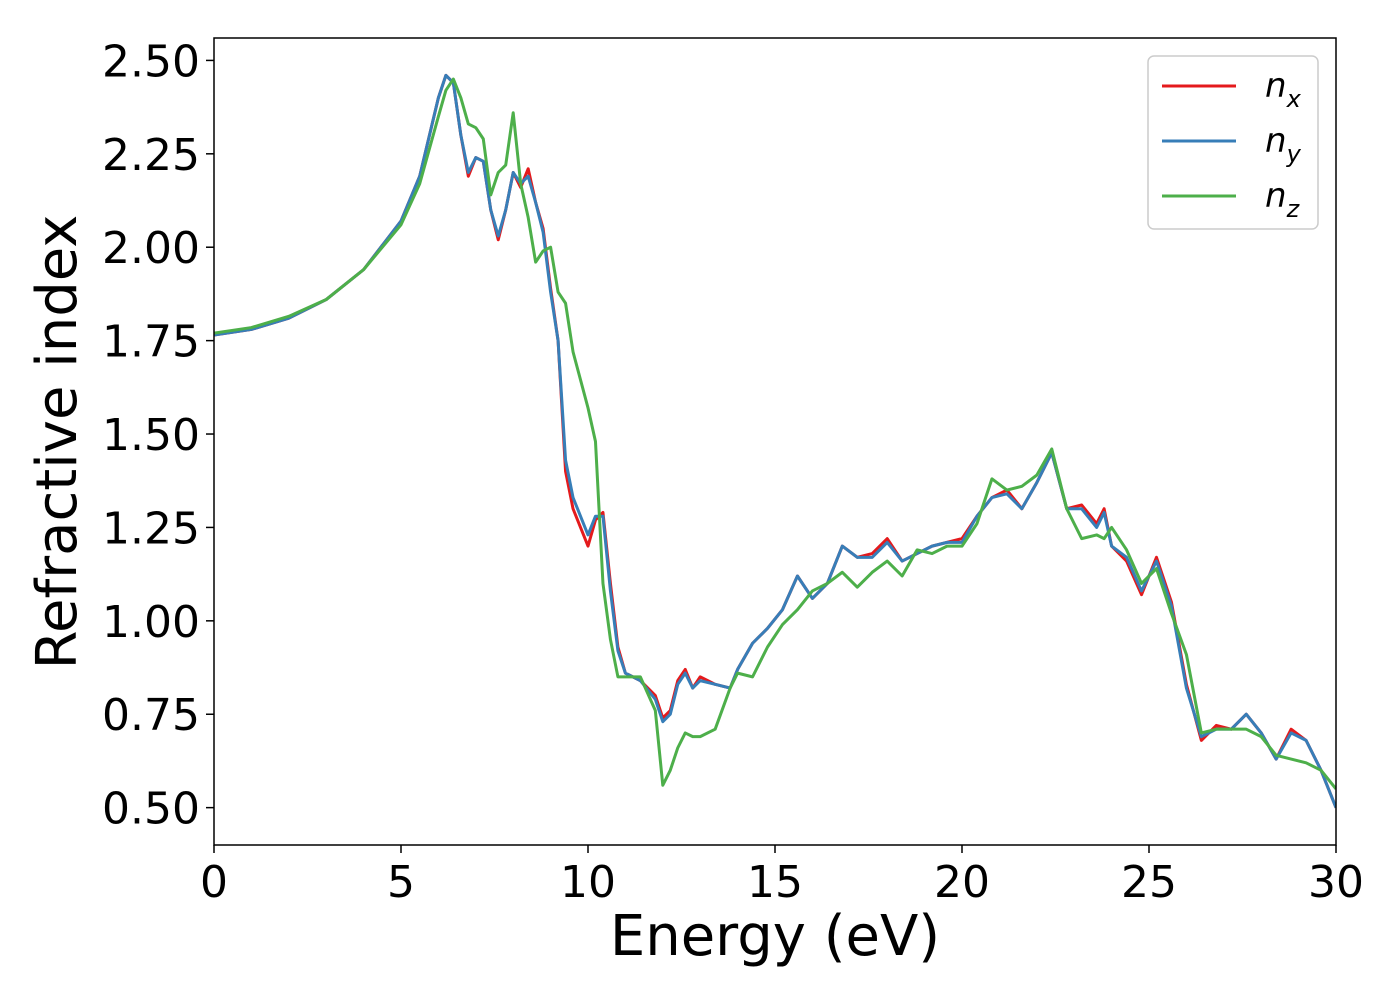  What do you see at coordinates (151, 248) in the screenshot?
I see `y-tick-label: 2.00` at bounding box center [151, 248].